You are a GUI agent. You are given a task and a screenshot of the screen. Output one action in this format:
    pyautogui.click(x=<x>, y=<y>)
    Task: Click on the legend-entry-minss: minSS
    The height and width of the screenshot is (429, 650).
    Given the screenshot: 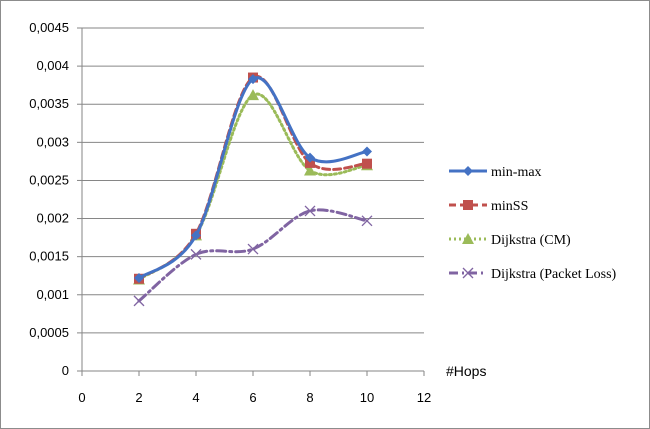 What is the action you would take?
    pyautogui.click(x=488, y=206)
    